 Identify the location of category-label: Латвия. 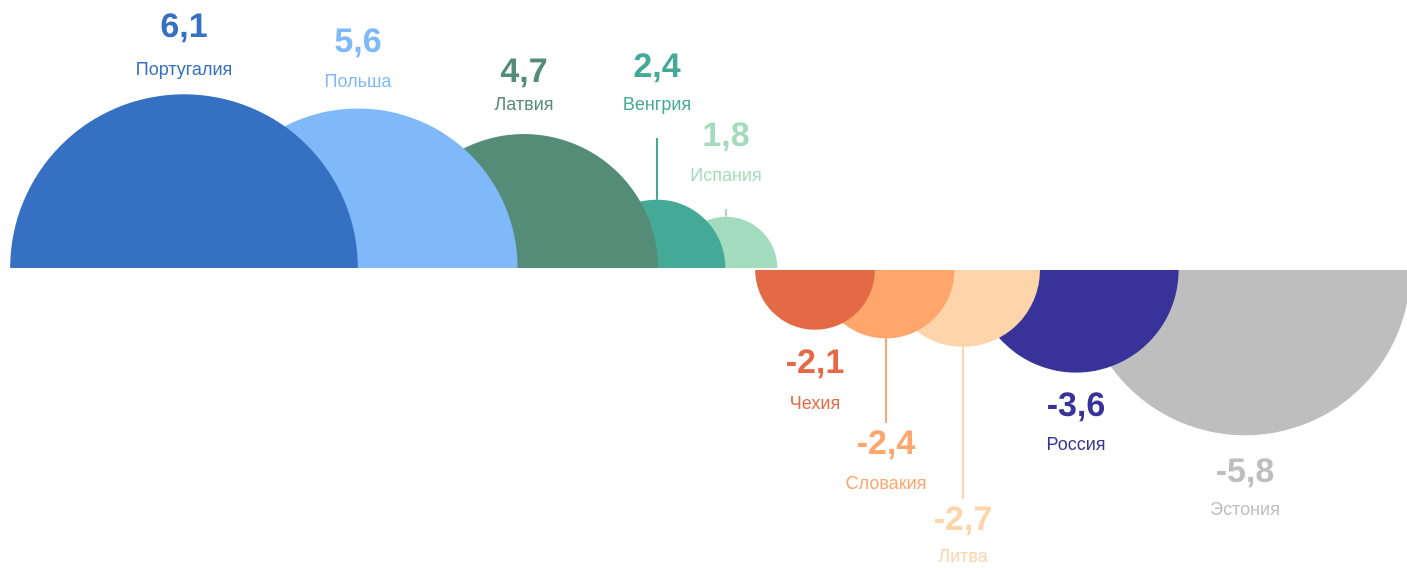
(523, 104).